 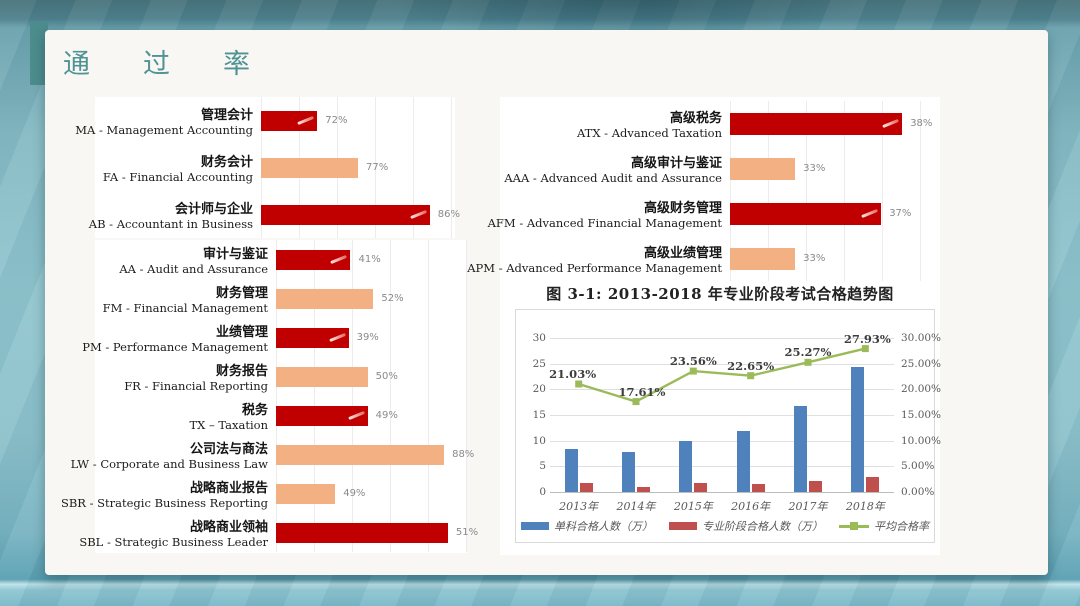 I want to click on pass-rate-row: 高级税务 ATX - Advanced Taxation 38%, so click(x=720, y=123).